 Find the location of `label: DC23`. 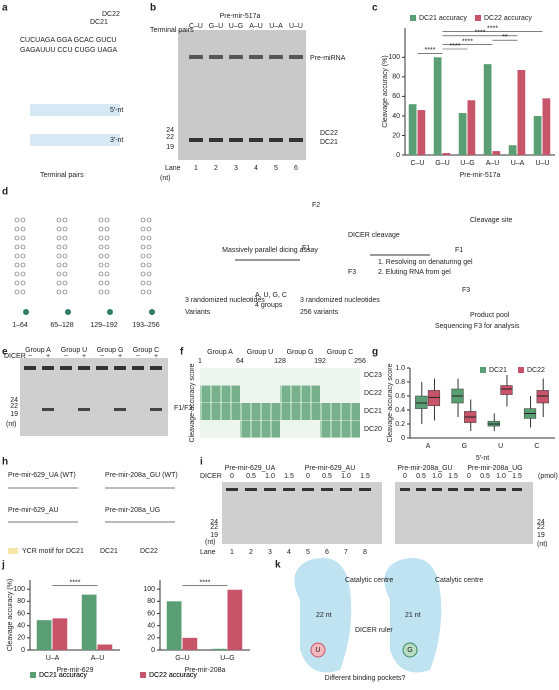

label: DC23 is located at coordinates (373, 375).